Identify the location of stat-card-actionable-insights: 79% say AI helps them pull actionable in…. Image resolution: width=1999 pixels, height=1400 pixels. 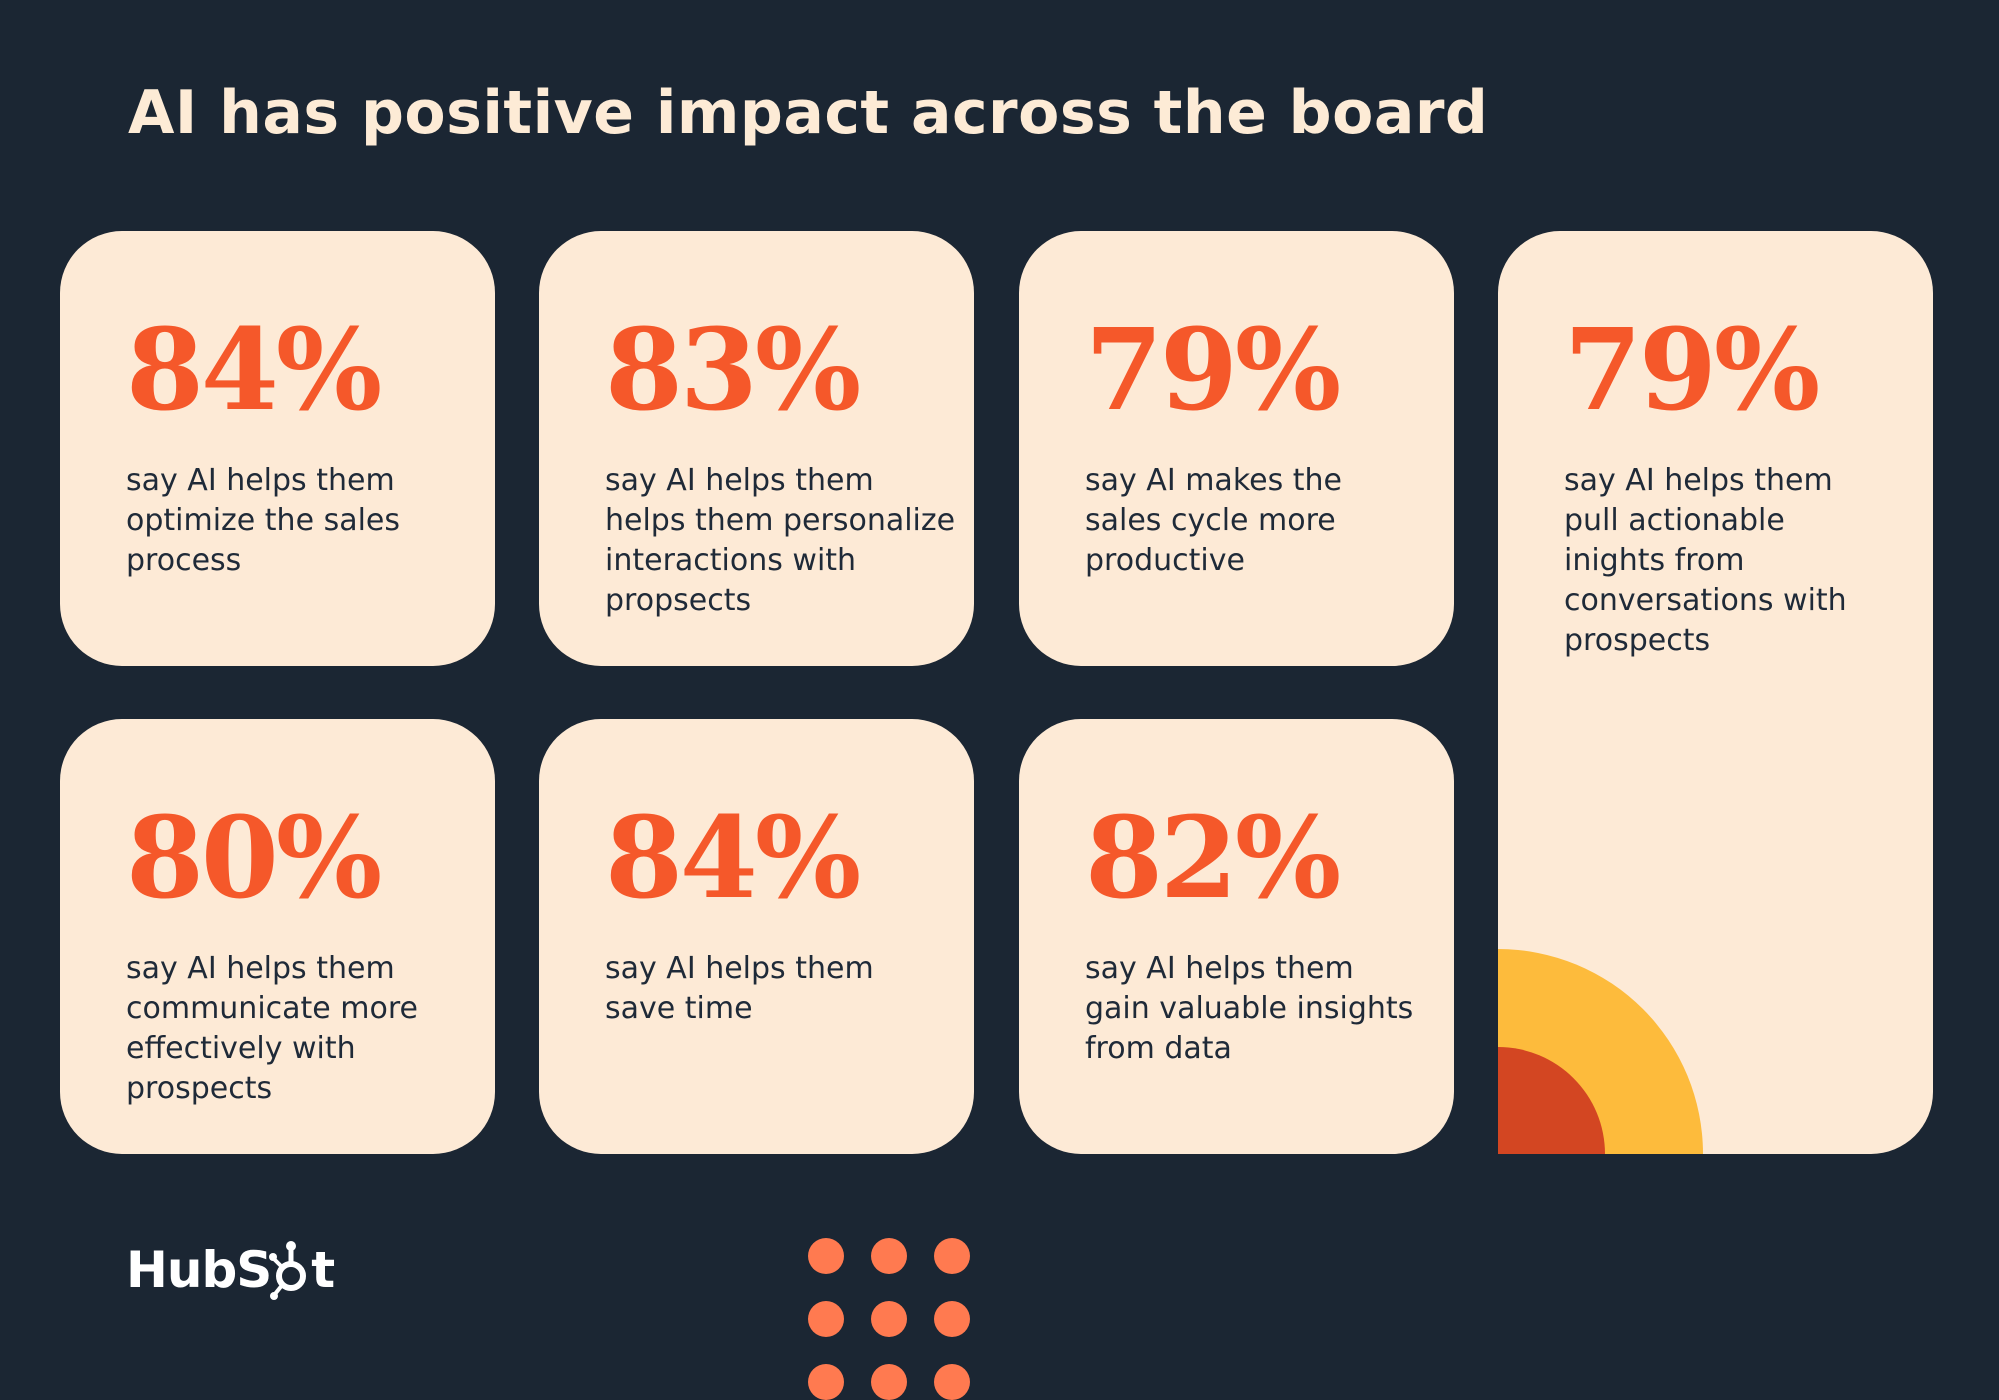
(1715, 692).